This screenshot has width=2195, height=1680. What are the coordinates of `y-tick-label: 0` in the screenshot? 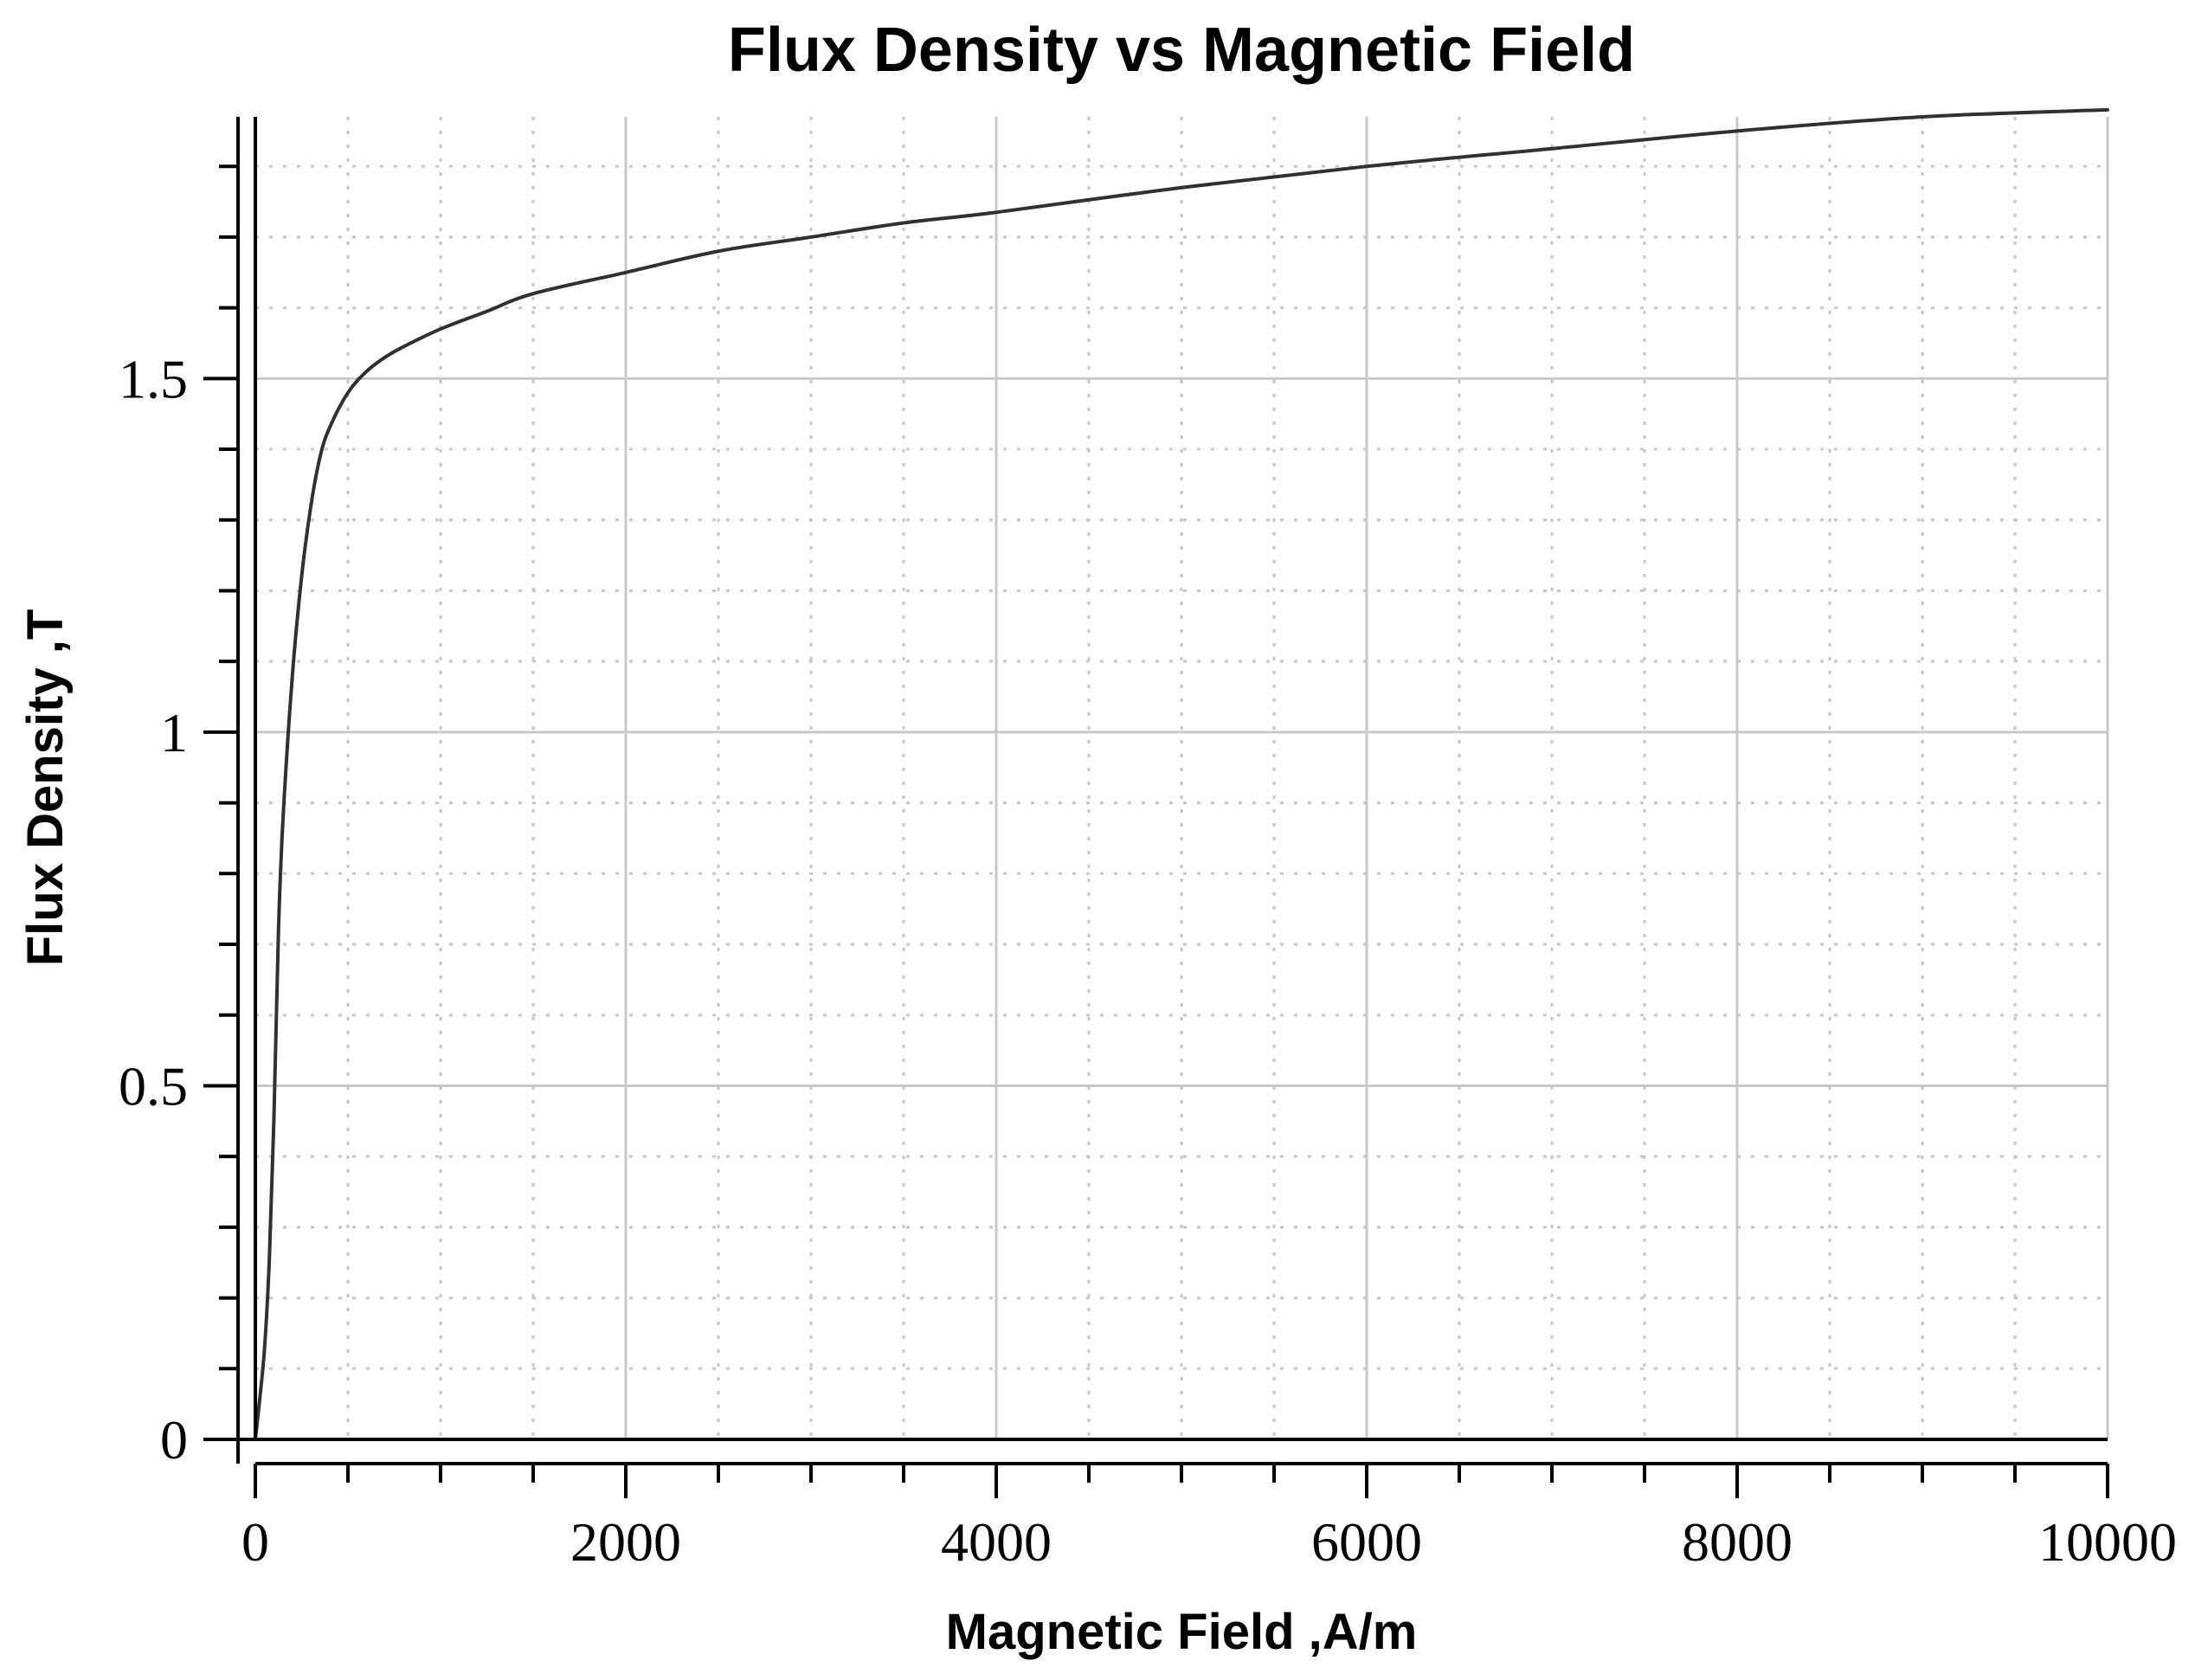 It's located at (174, 1440).